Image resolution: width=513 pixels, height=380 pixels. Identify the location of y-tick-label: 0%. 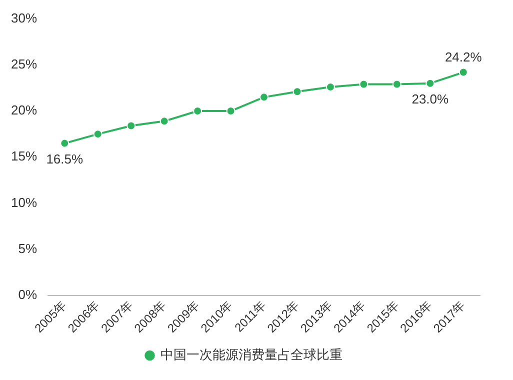
(28, 294).